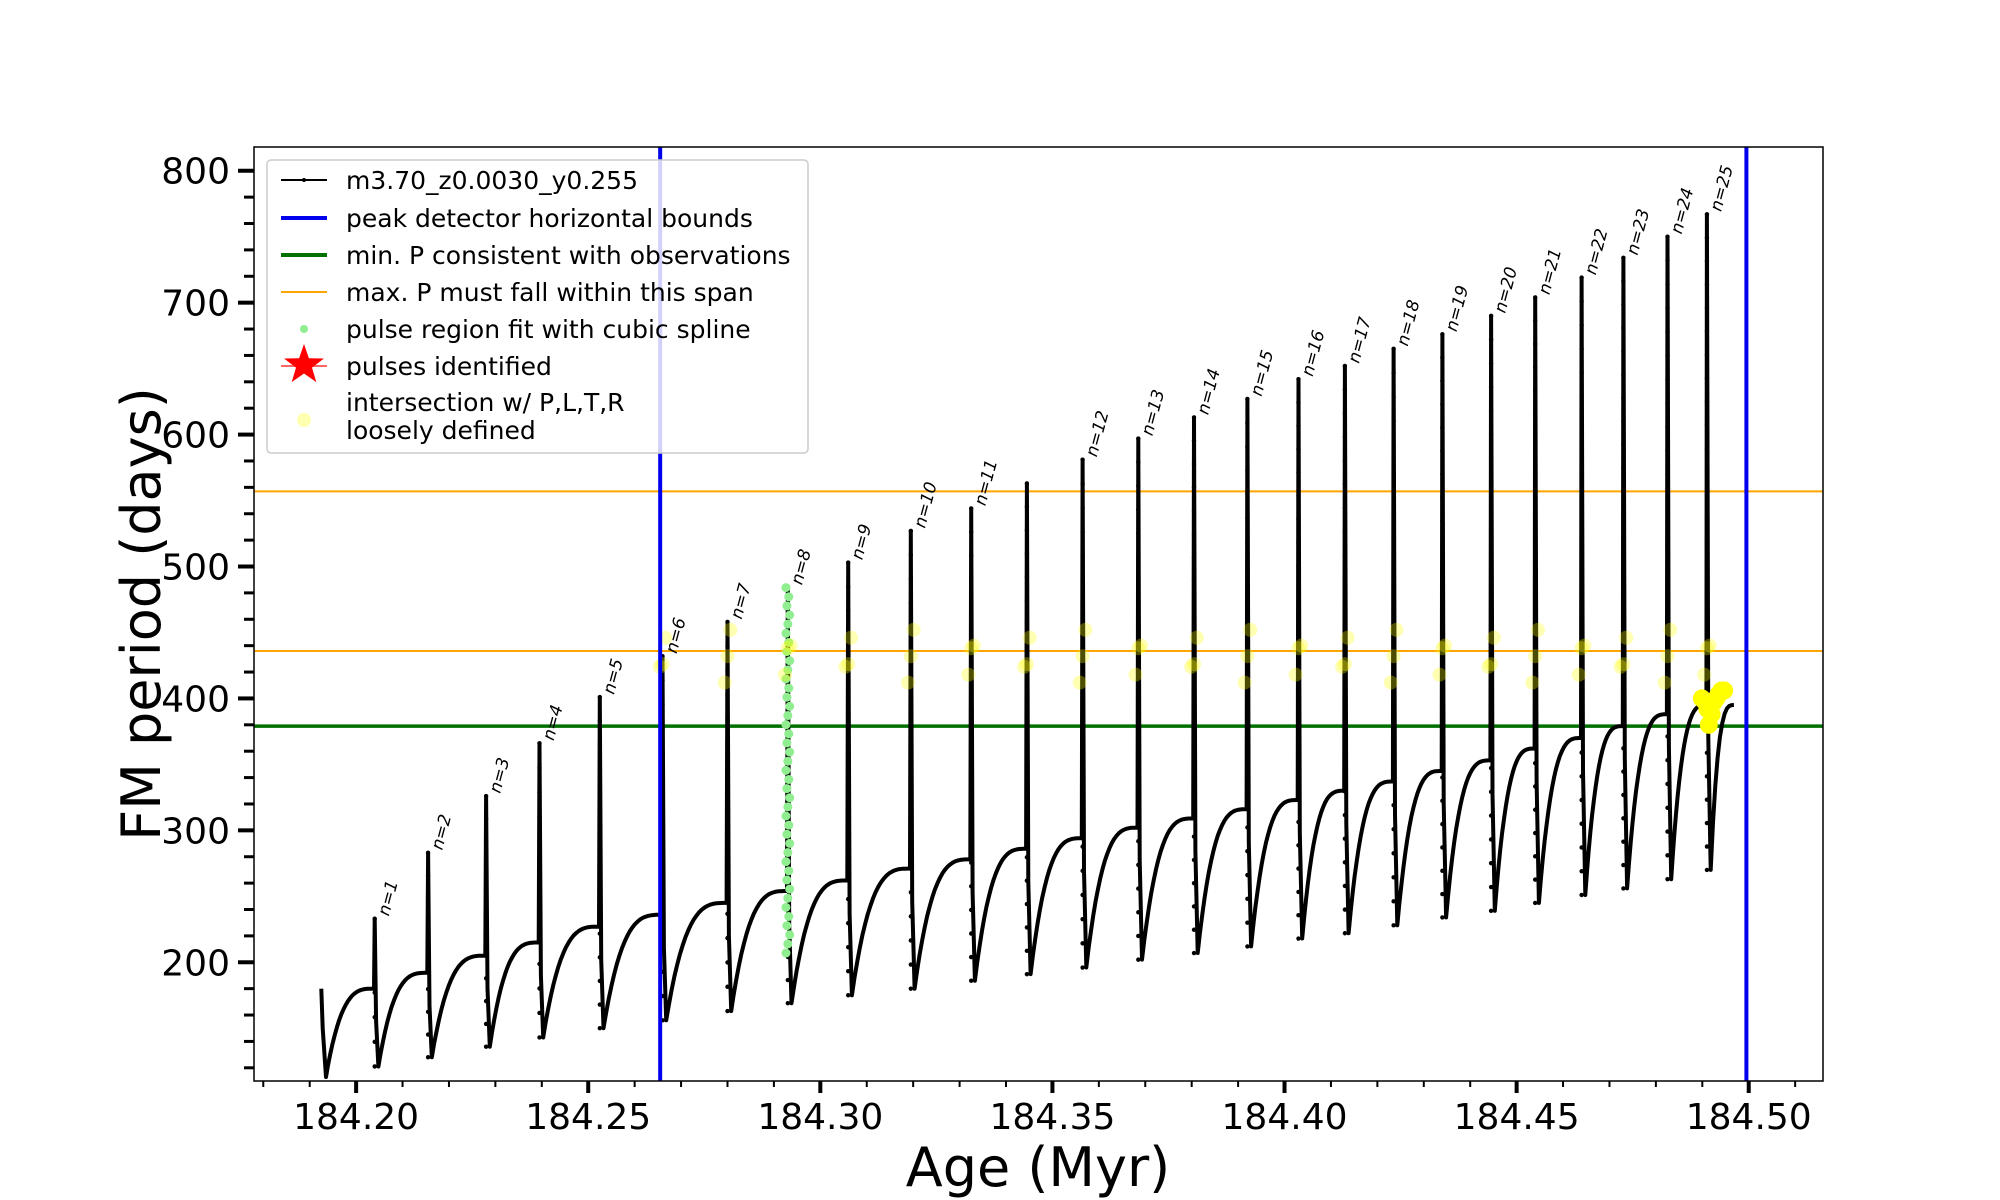 This screenshot has width=2000, height=1200. What do you see at coordinates (1408, 323) in the screenshot?
I see `pulse-label: n=18` at bounding box center [1408, 323].